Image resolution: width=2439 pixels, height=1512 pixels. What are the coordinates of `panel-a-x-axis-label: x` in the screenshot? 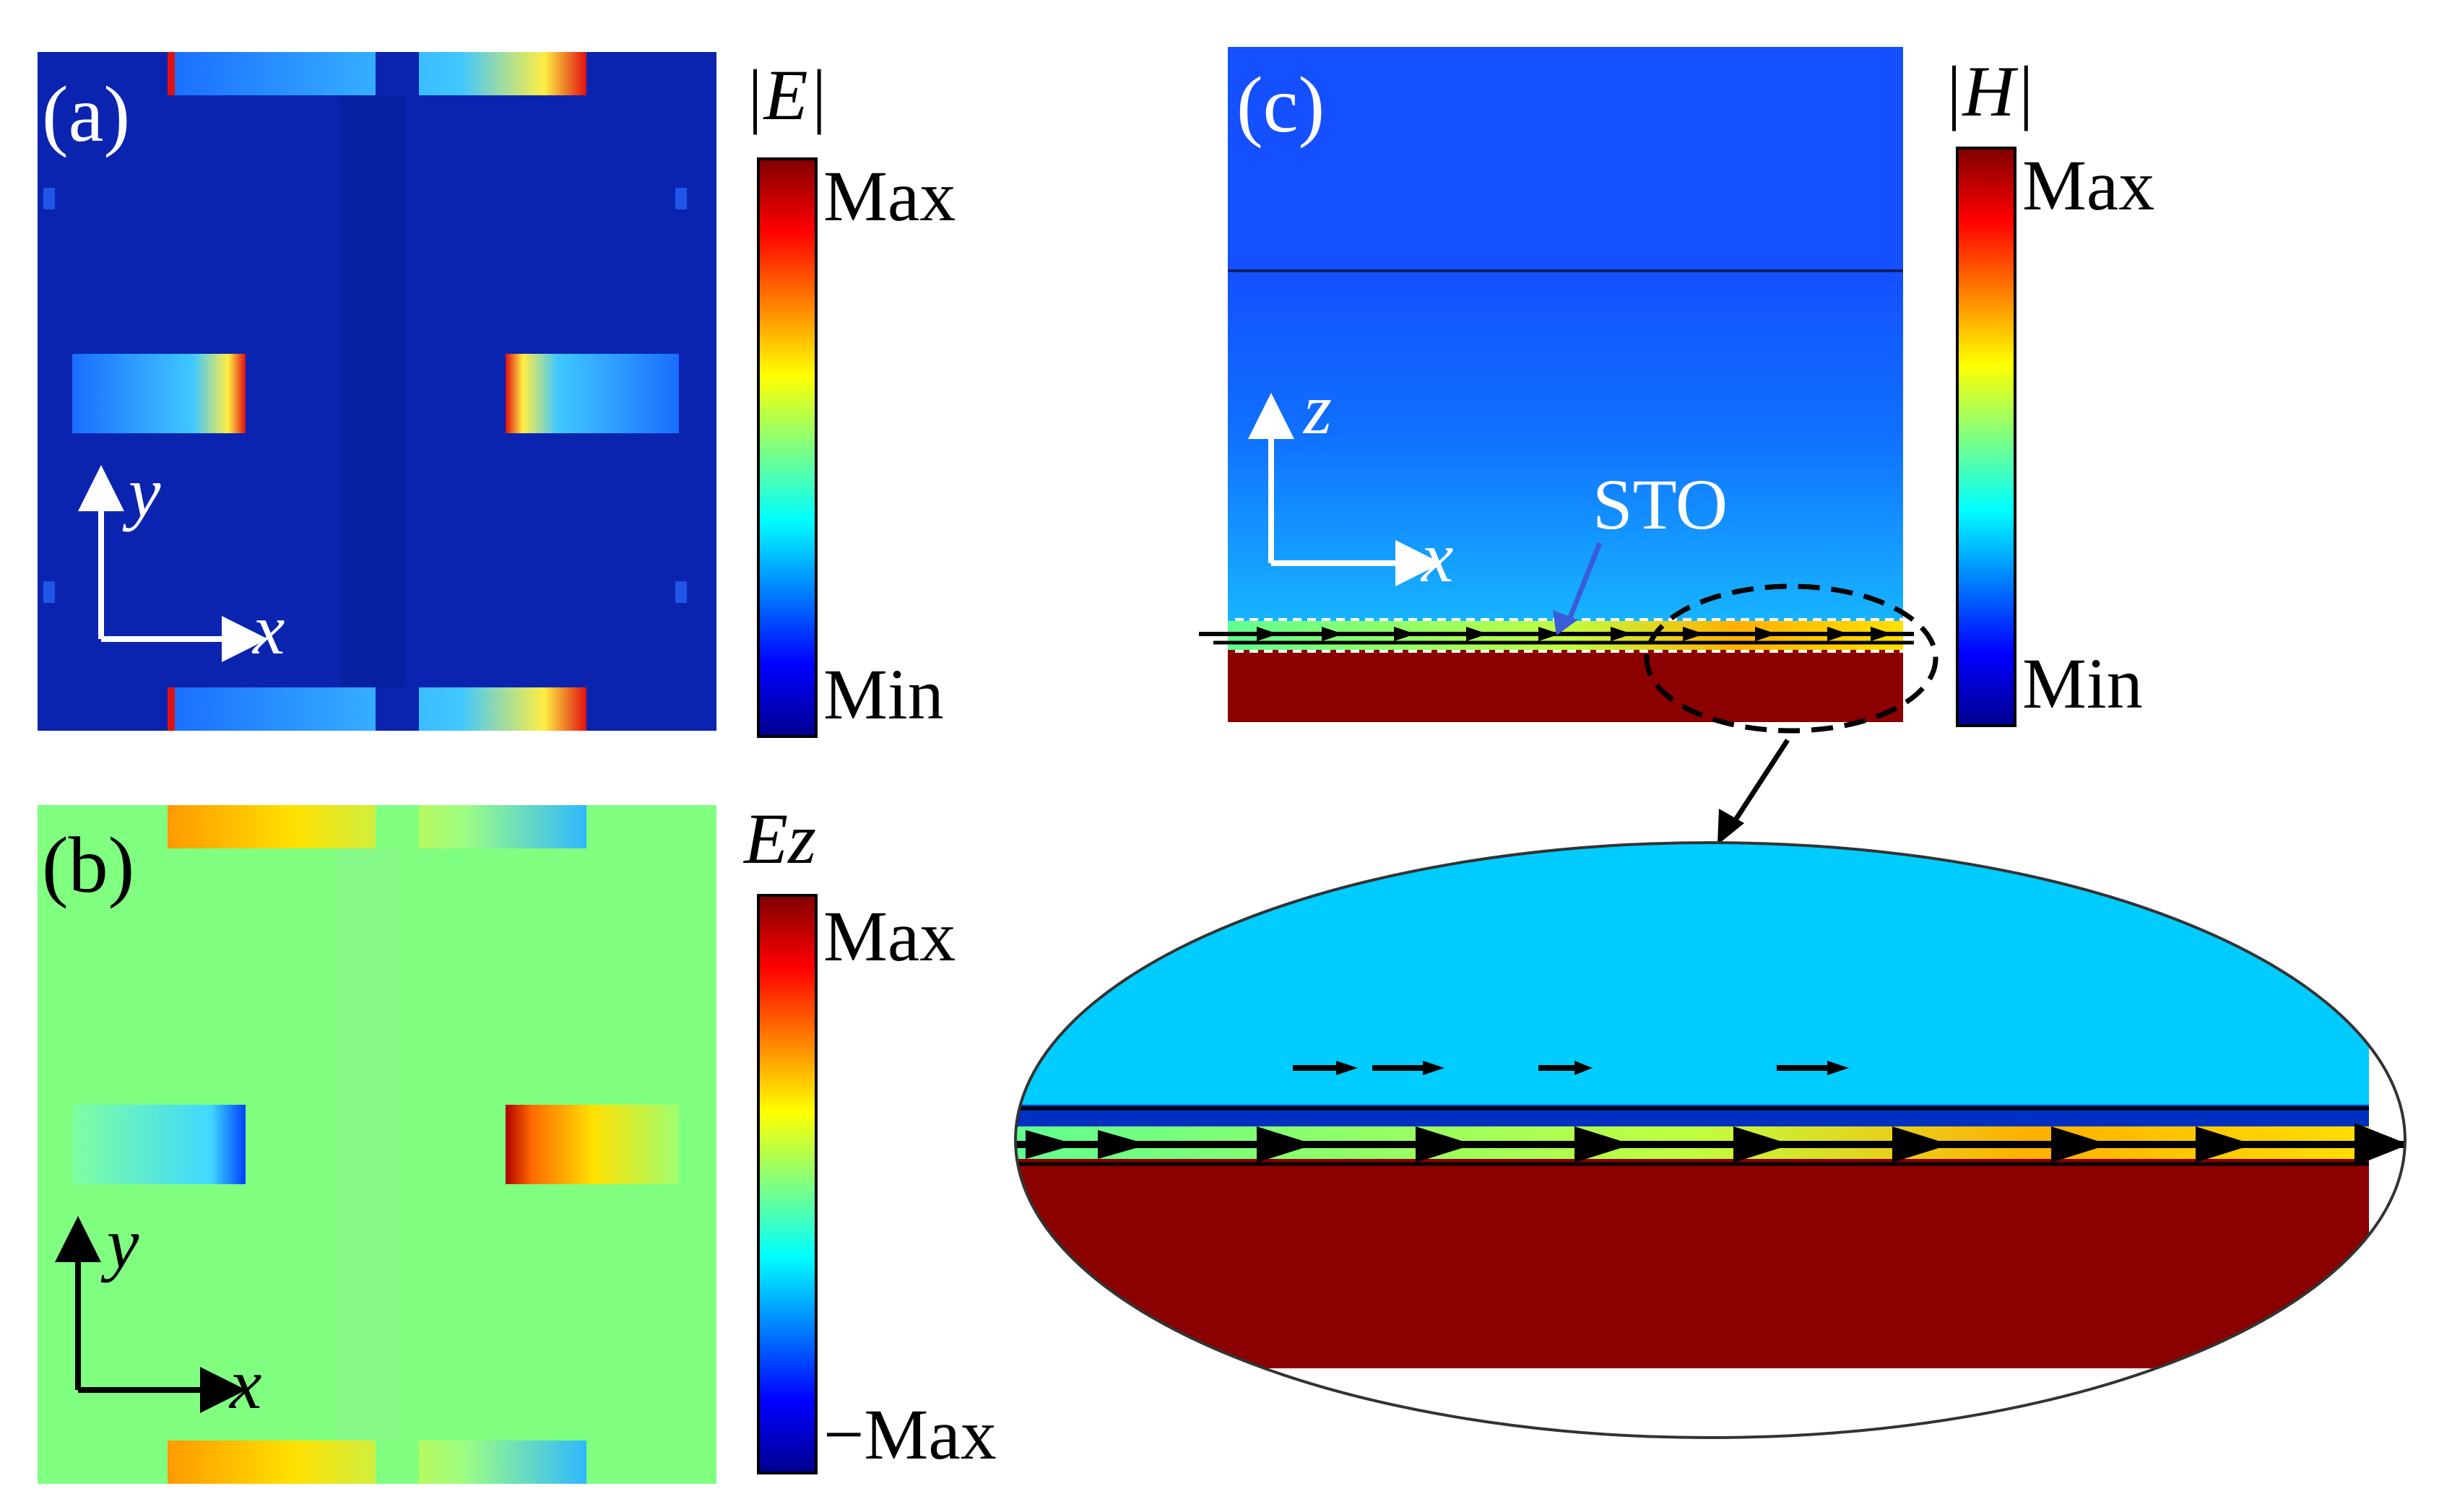 It's located at (268, 629).